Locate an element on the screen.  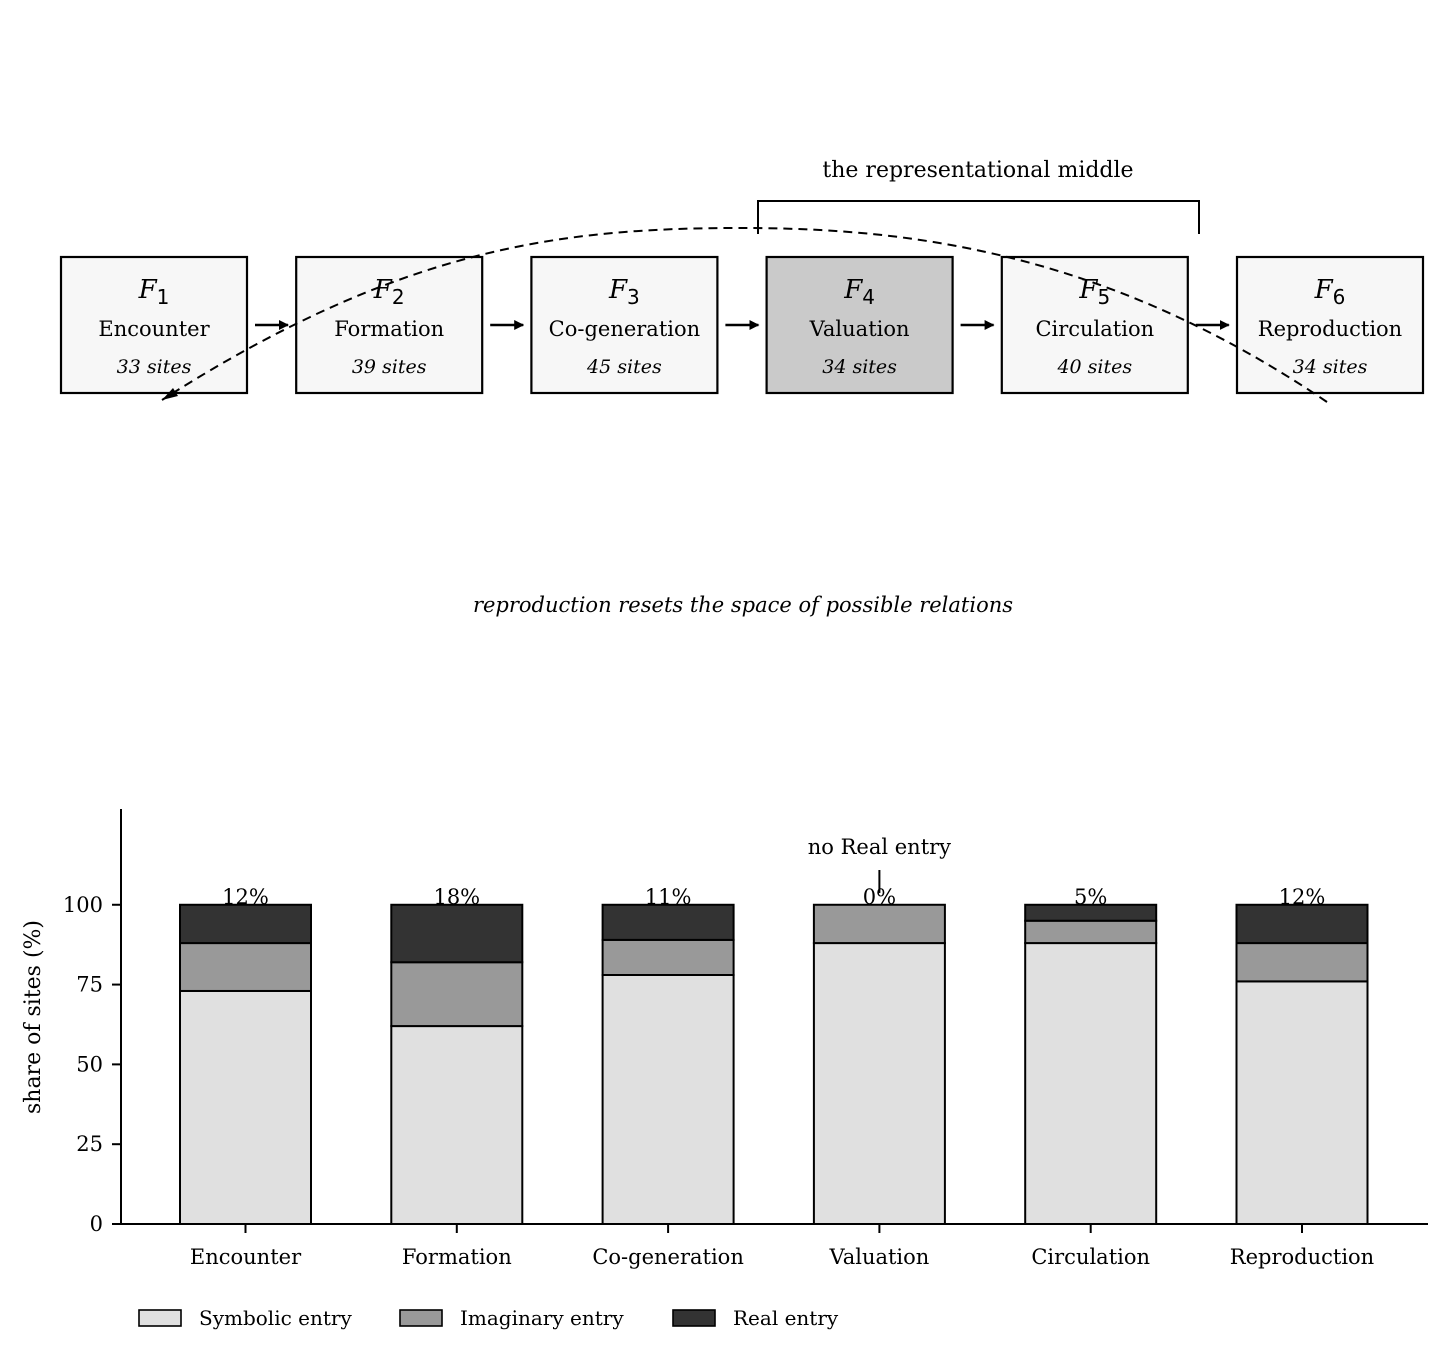
stage-box-reproduction: F6 Reproduction 34 sites is located at coordinates (1330, 325).